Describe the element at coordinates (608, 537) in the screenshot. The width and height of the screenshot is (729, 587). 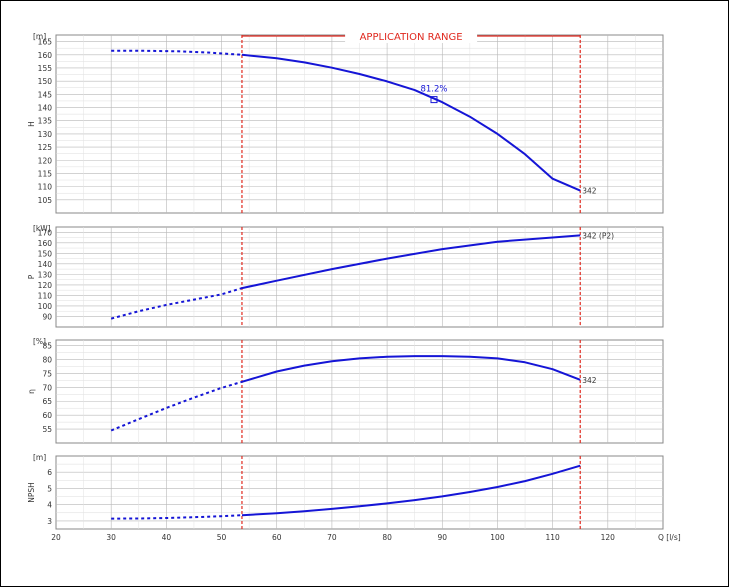
I see `x-tick-label: 120` at that location.